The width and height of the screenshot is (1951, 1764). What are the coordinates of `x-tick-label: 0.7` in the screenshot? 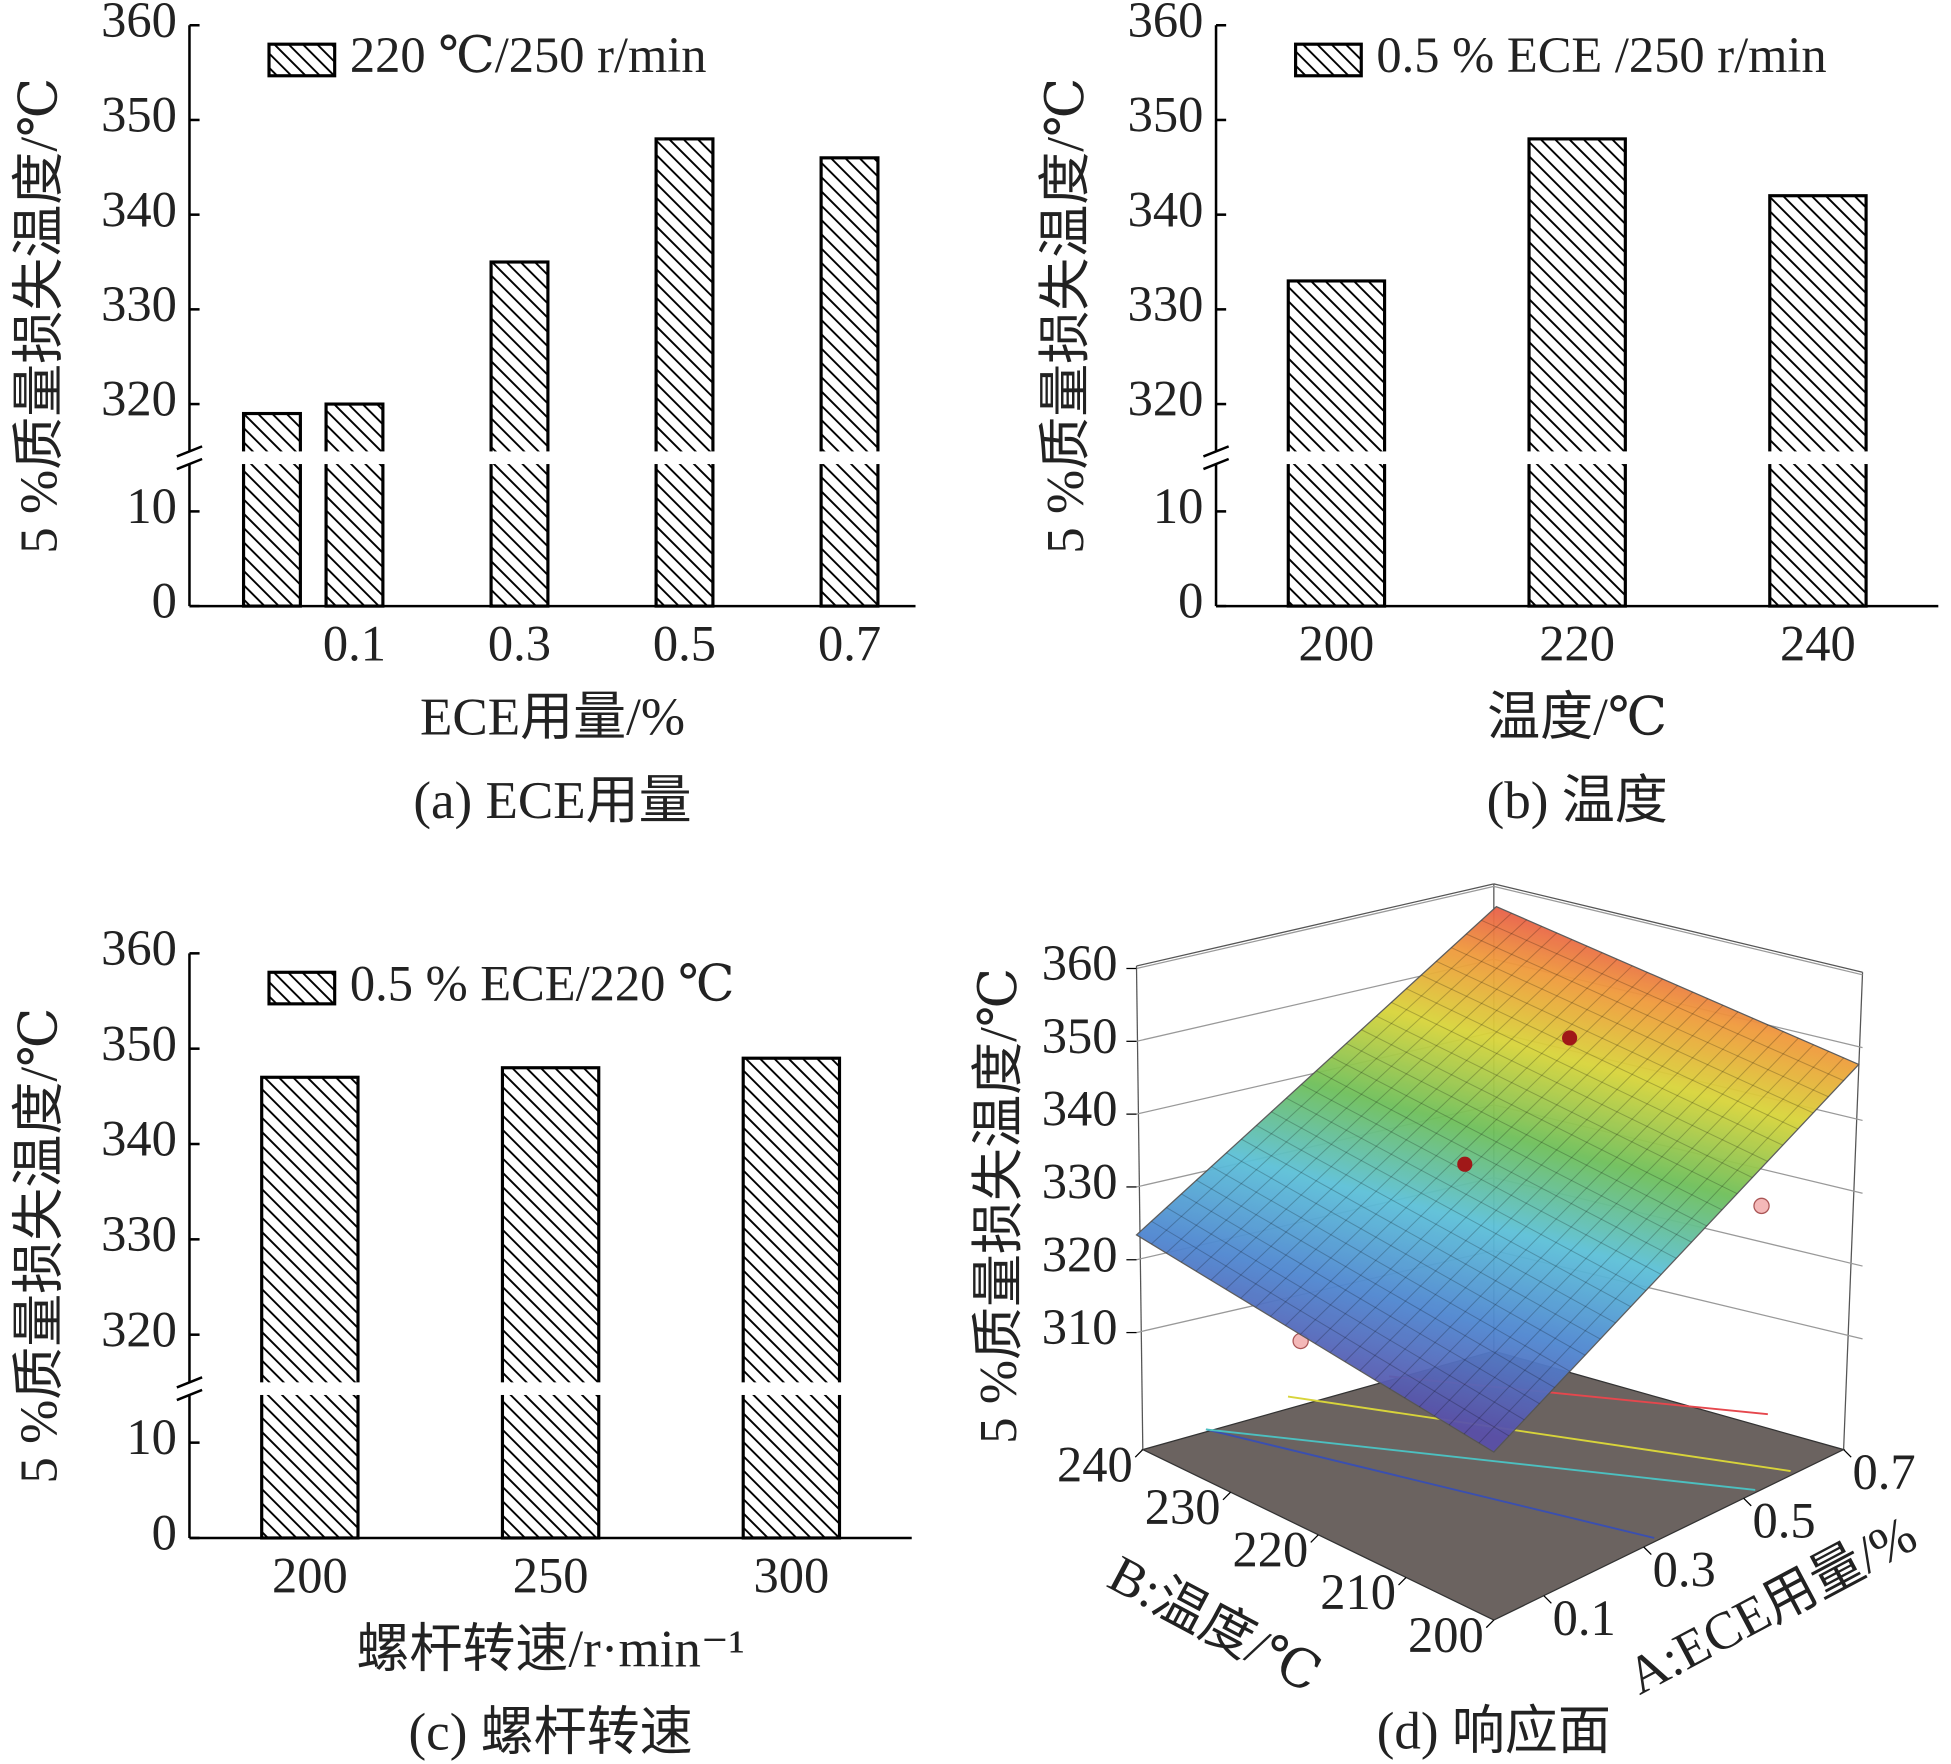 It's located at (849, 644).